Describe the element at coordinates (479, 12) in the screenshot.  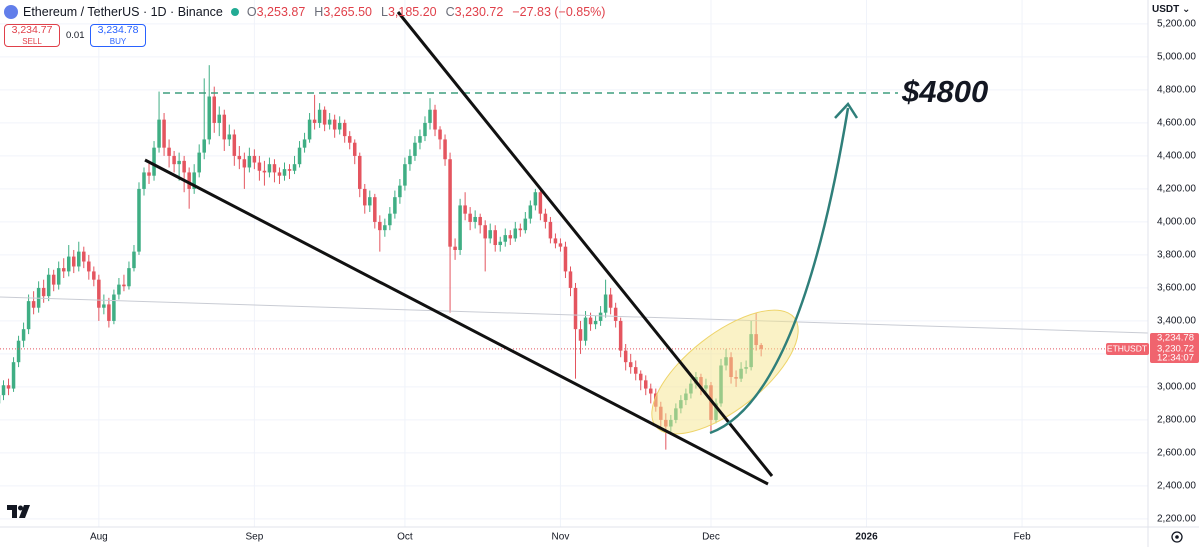
I see `ohlc-value: 3,230.72` at that location.